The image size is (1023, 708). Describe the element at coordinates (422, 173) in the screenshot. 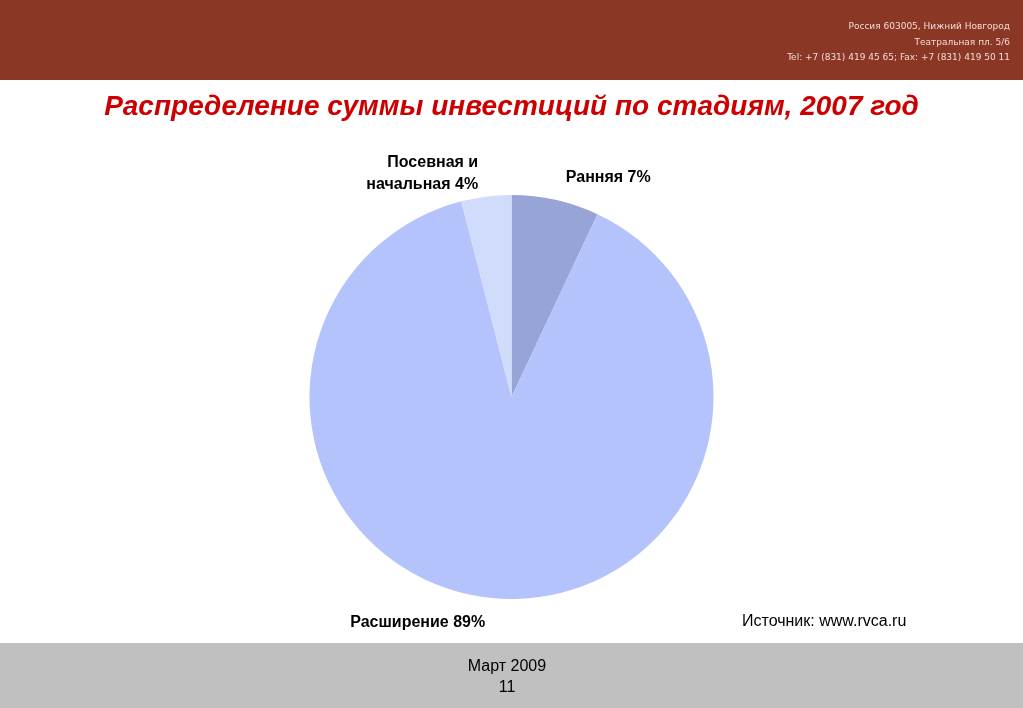

I see `slice-label: Посевная и начальная 4%` at that location.